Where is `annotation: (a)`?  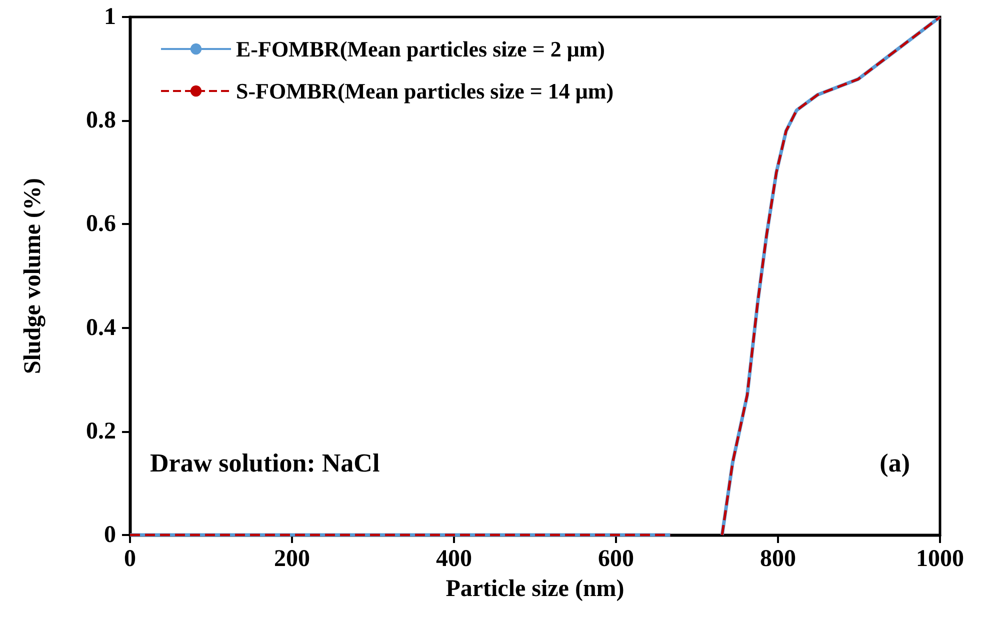 annotation: (a) is located at coordinates (895, 463).